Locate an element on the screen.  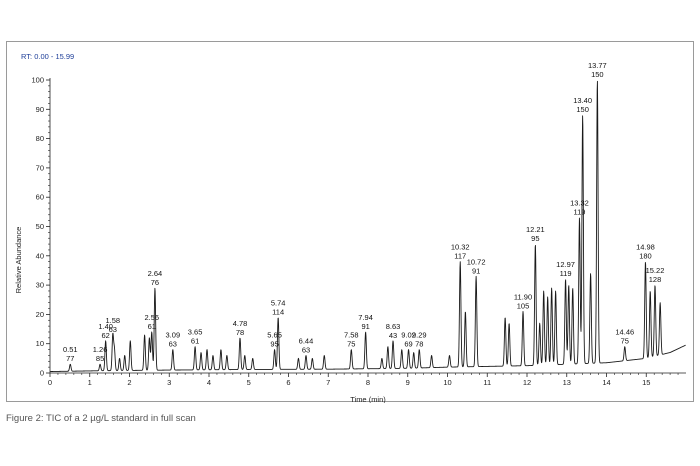
x-tick-label: 3 is located at coordinates (169, 382).